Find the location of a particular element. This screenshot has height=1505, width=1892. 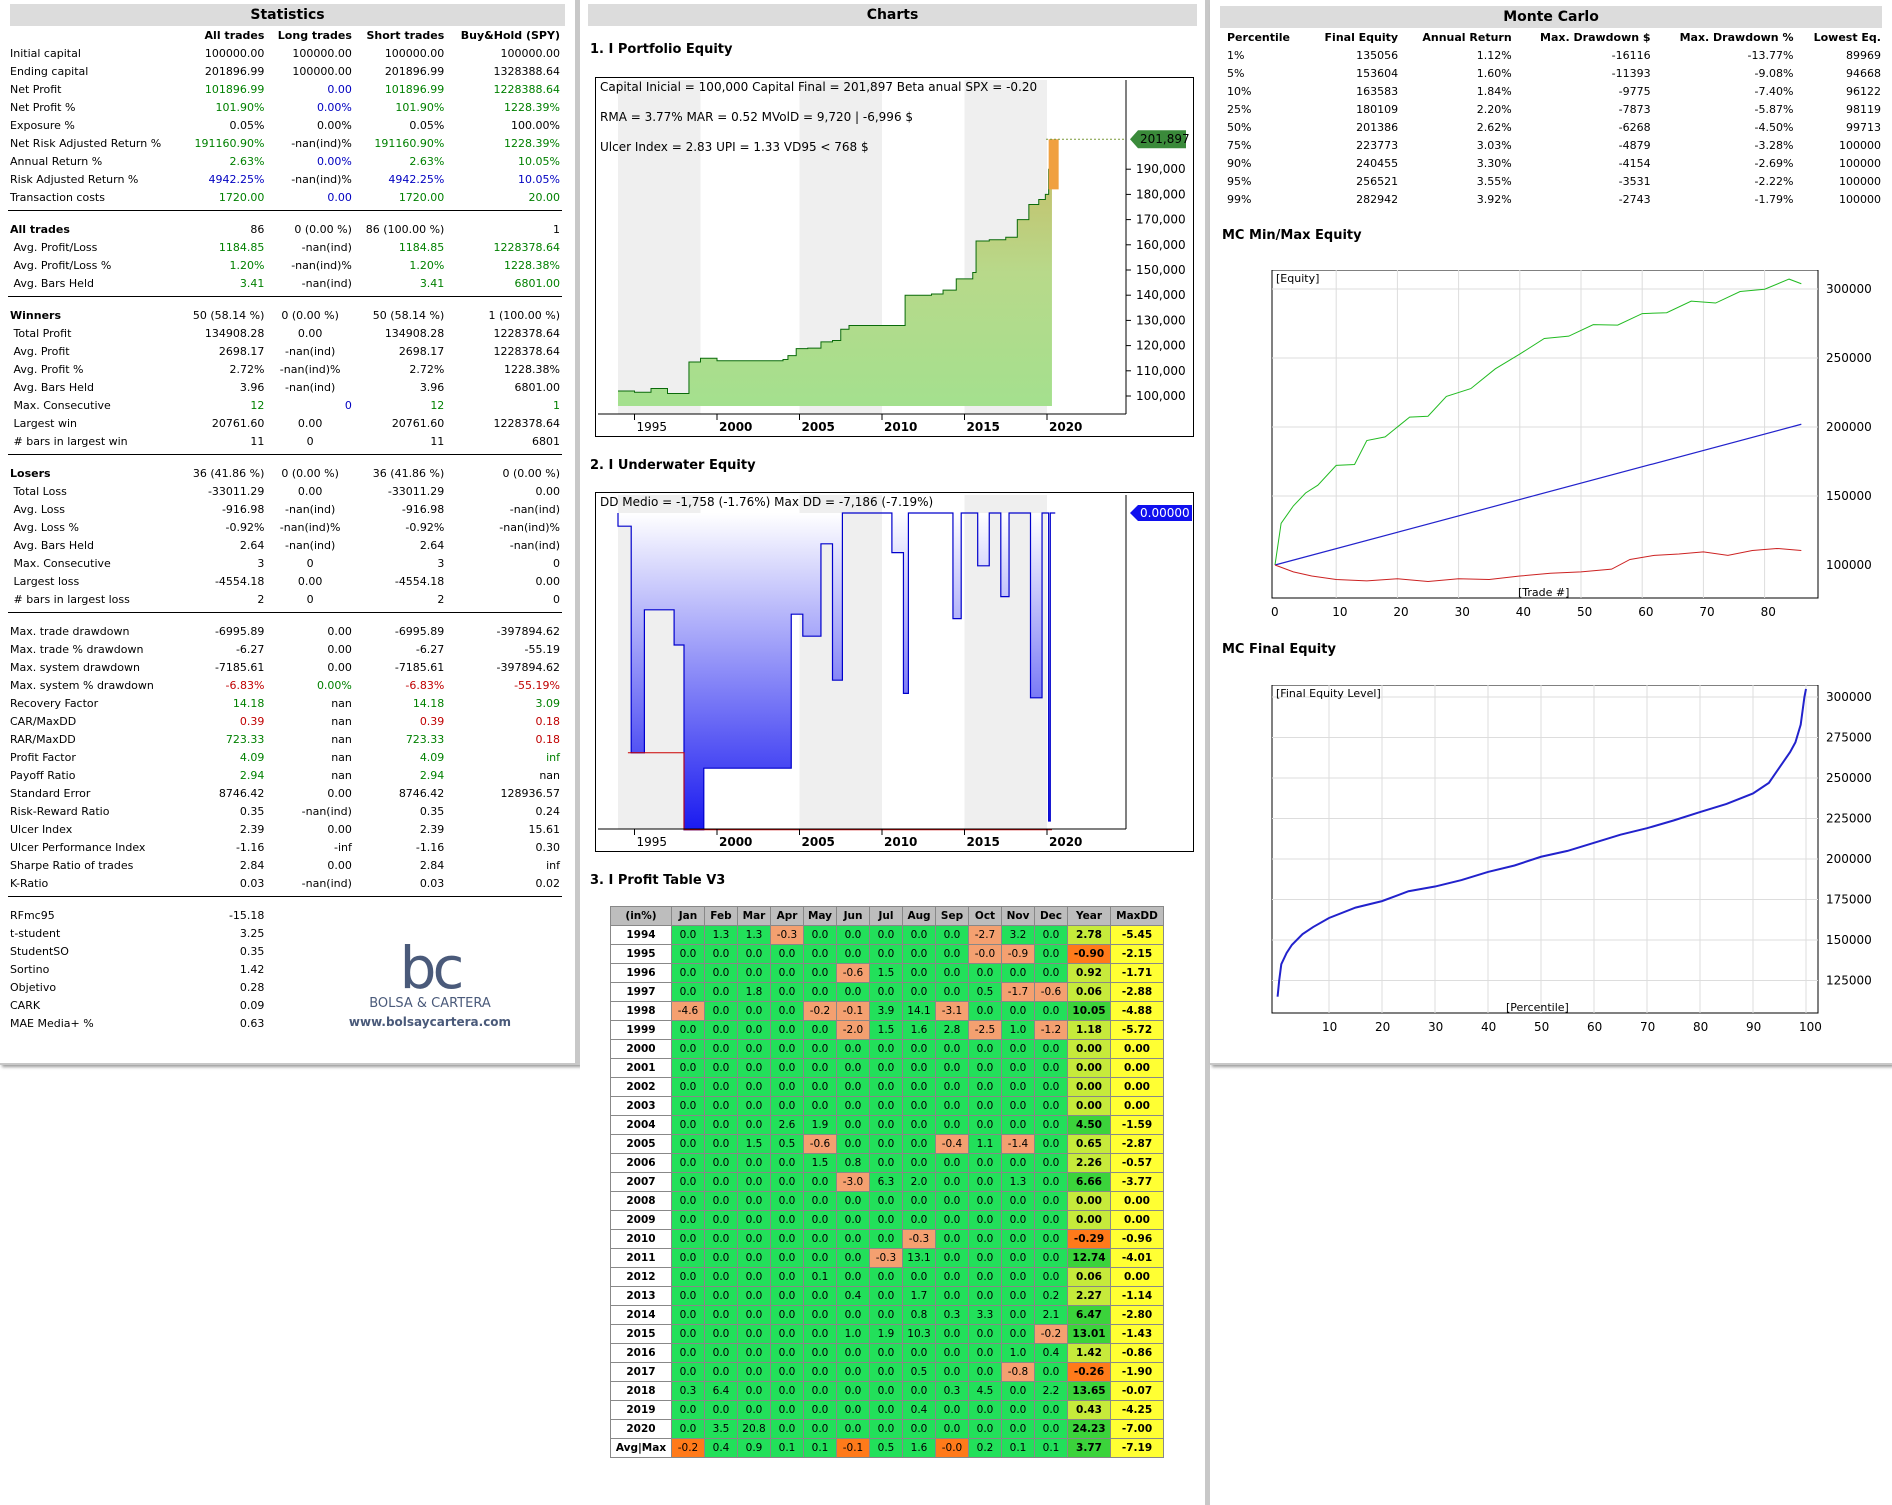

stats-cell: 2.39 is located at coordinates (252, 829).